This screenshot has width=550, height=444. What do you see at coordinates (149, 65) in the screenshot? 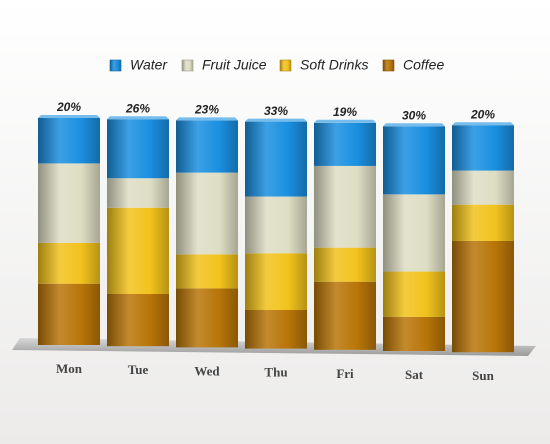
I see `legend-label: Water` at bounding box center [149, 65].